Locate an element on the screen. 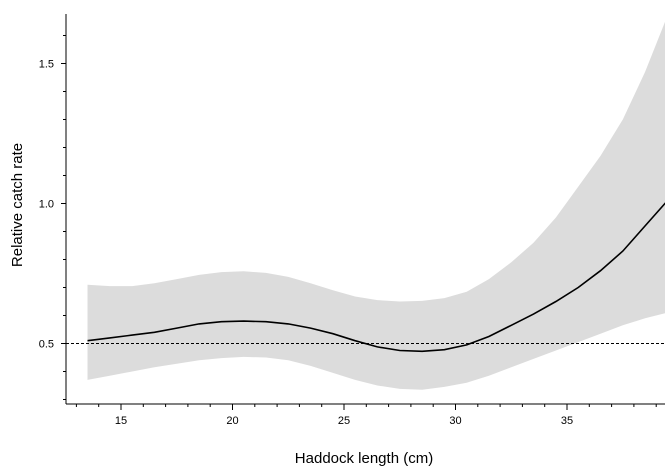 This screenshot has height=467, width=665. x-axis-title: Haddock length (cm) is located at coordinates (364, 458).